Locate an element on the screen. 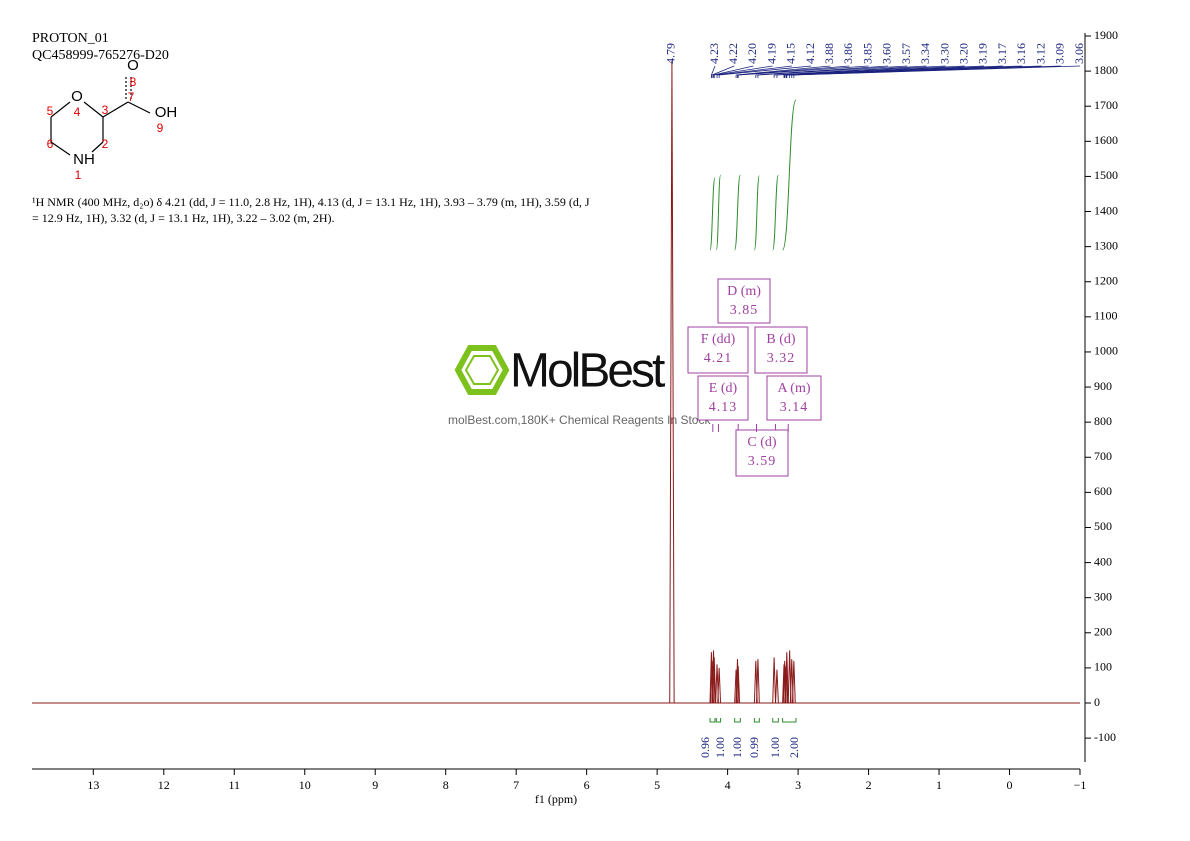  peak-label: 3.16 is located at coordinates (1021, 53).